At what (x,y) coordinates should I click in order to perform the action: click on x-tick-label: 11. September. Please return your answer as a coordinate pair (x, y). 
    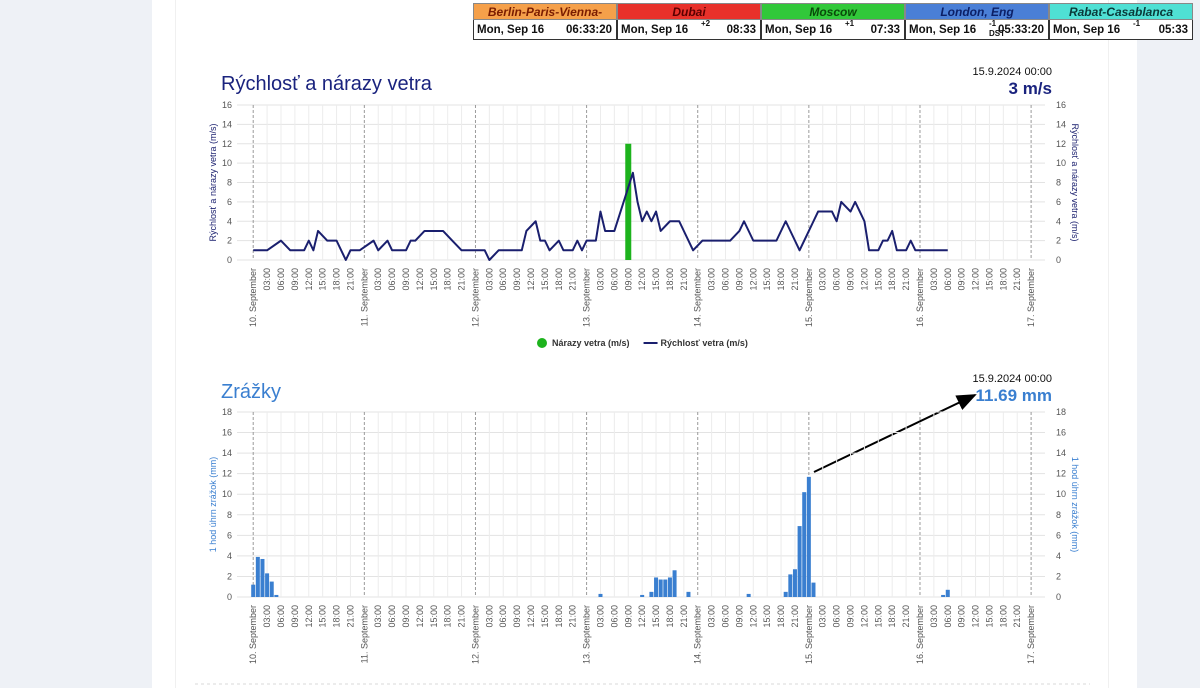
    Looking at the image, I should click on (364, 634).